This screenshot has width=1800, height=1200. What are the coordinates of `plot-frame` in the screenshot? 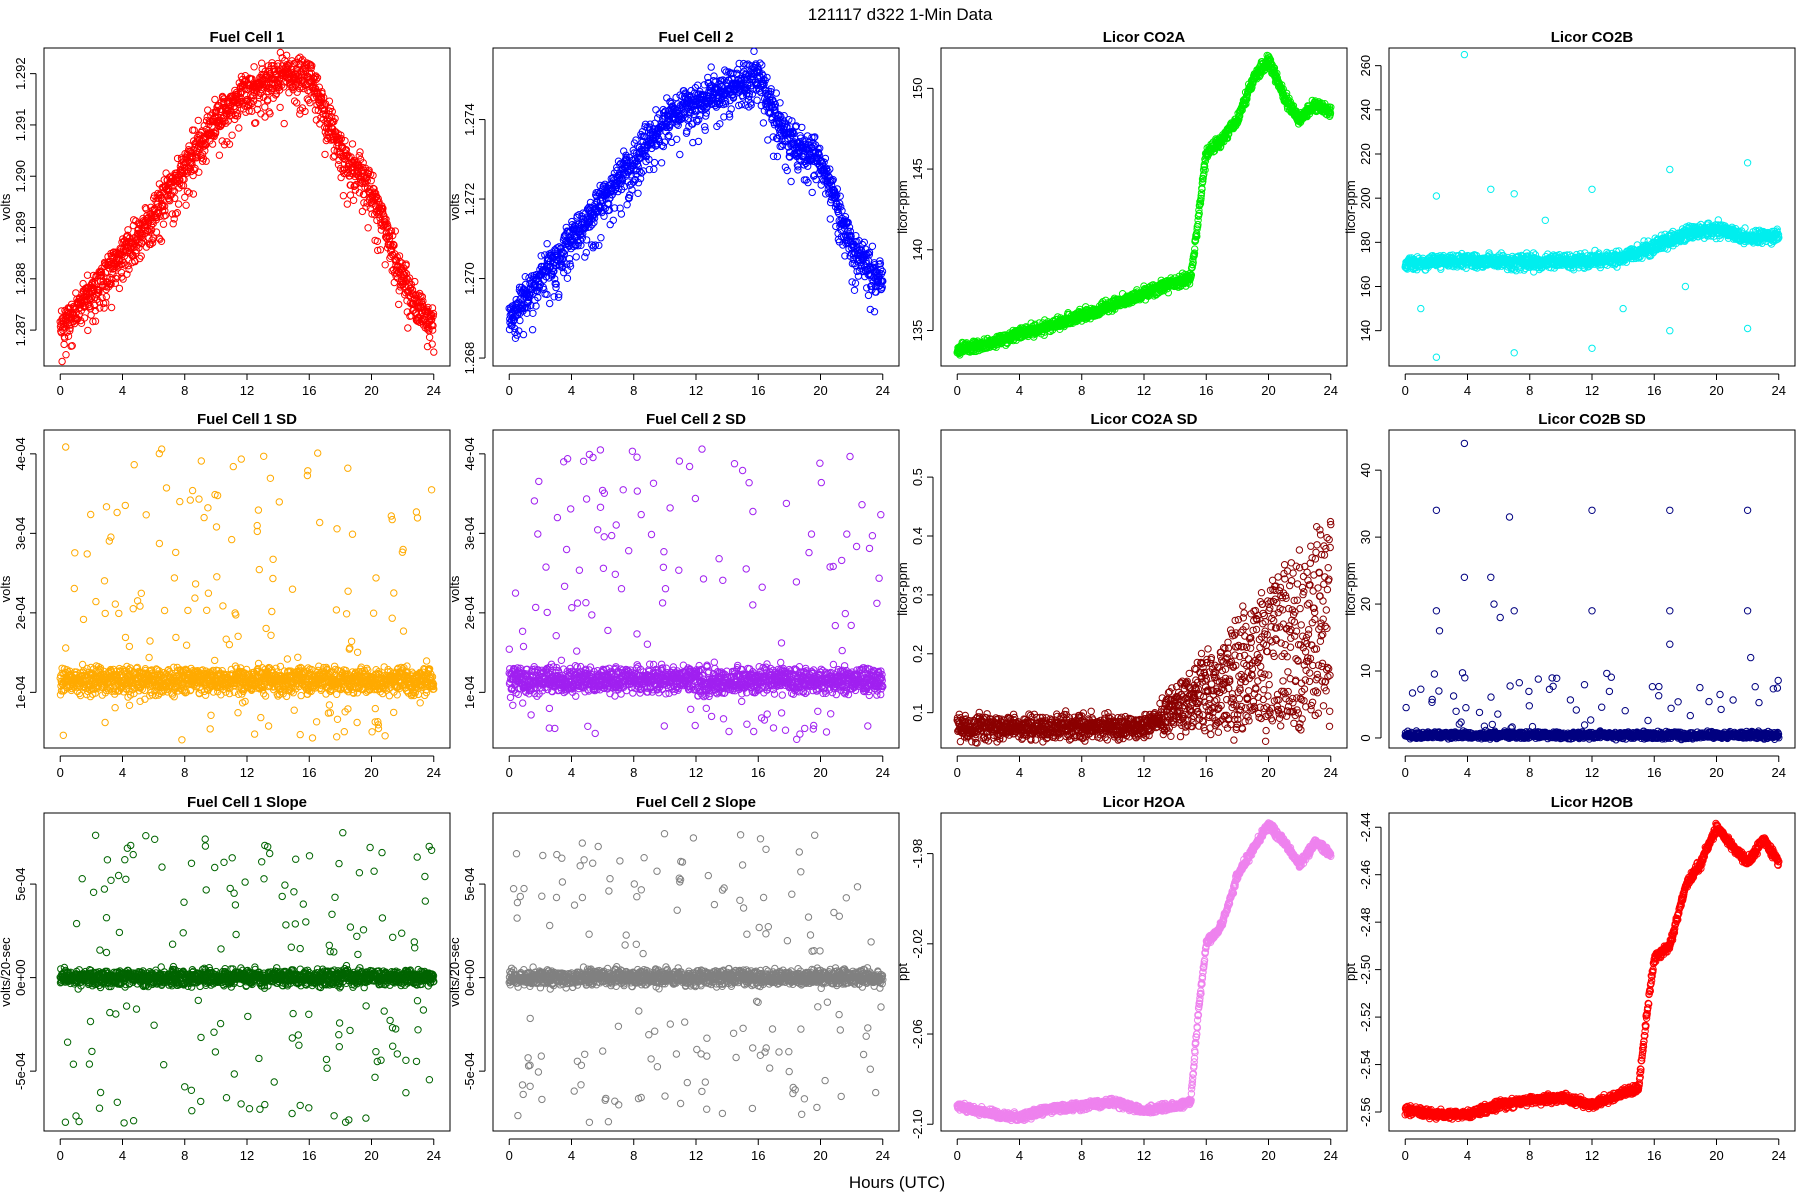 It's located at (247, 207).